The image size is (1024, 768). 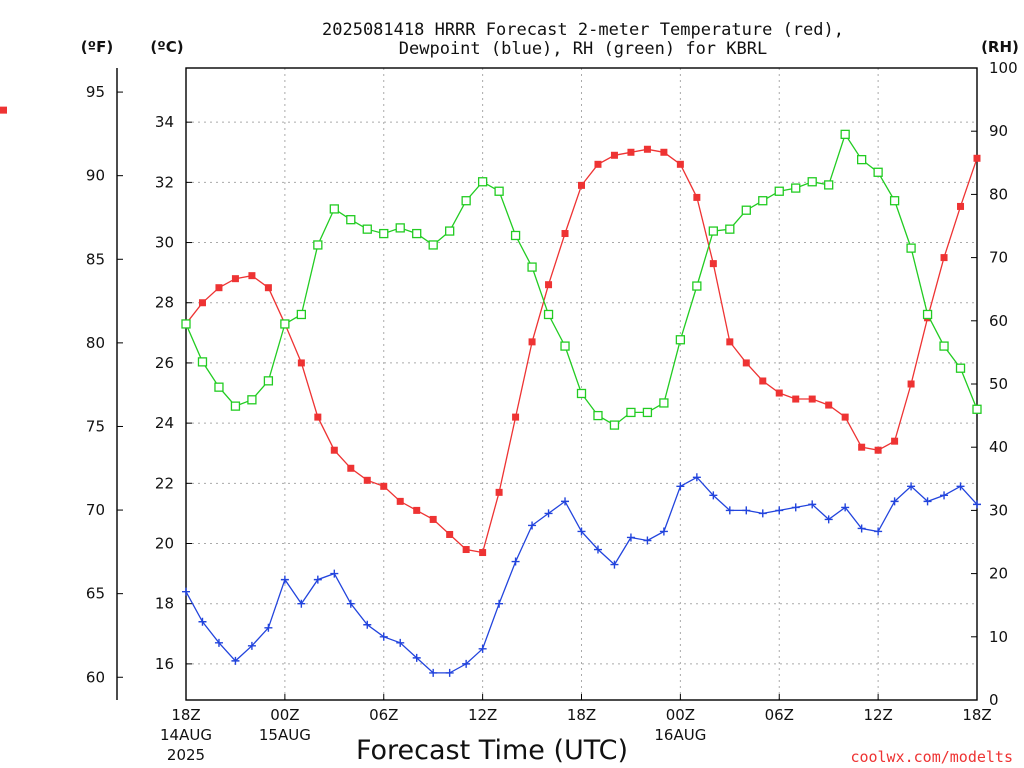 What do you see at coordinates (680, 715) in the screenshot?
I see `x-tick-label: 00Z` at bounding box center [680, 715].